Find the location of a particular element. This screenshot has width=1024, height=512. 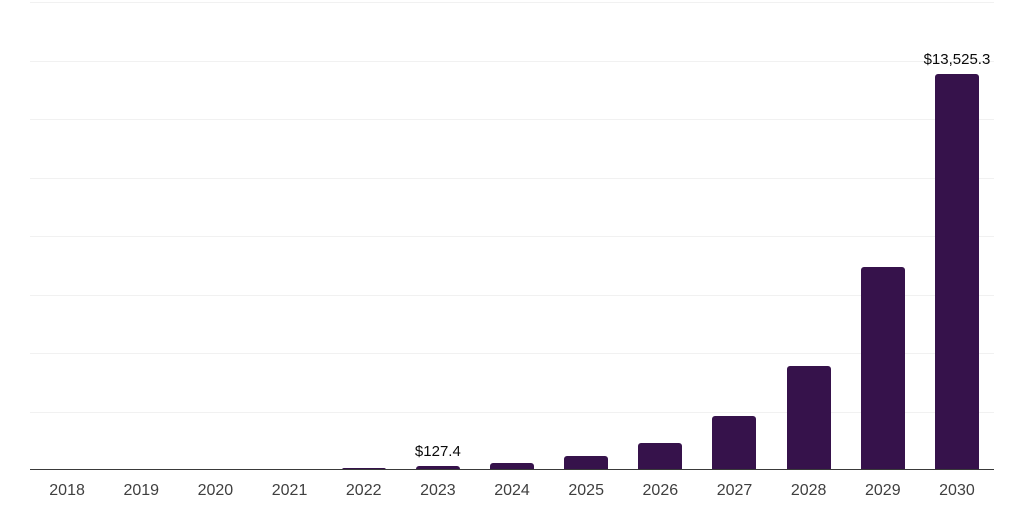

bar-slot-2022 is located at coordinates (364, 236).